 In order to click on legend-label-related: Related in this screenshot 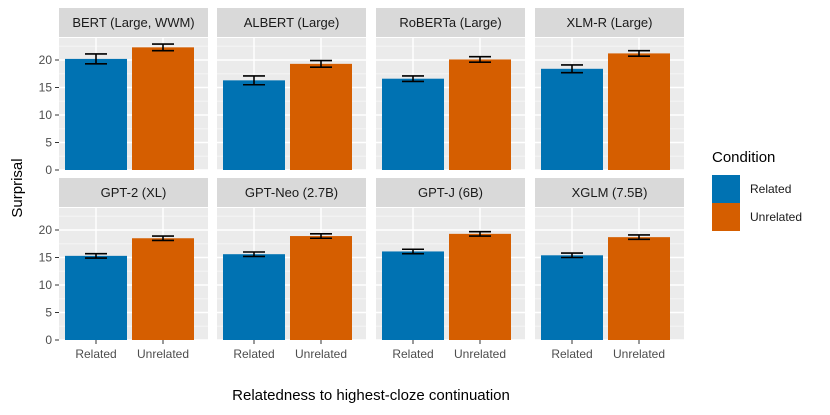, I will do `click(770, 189)`.